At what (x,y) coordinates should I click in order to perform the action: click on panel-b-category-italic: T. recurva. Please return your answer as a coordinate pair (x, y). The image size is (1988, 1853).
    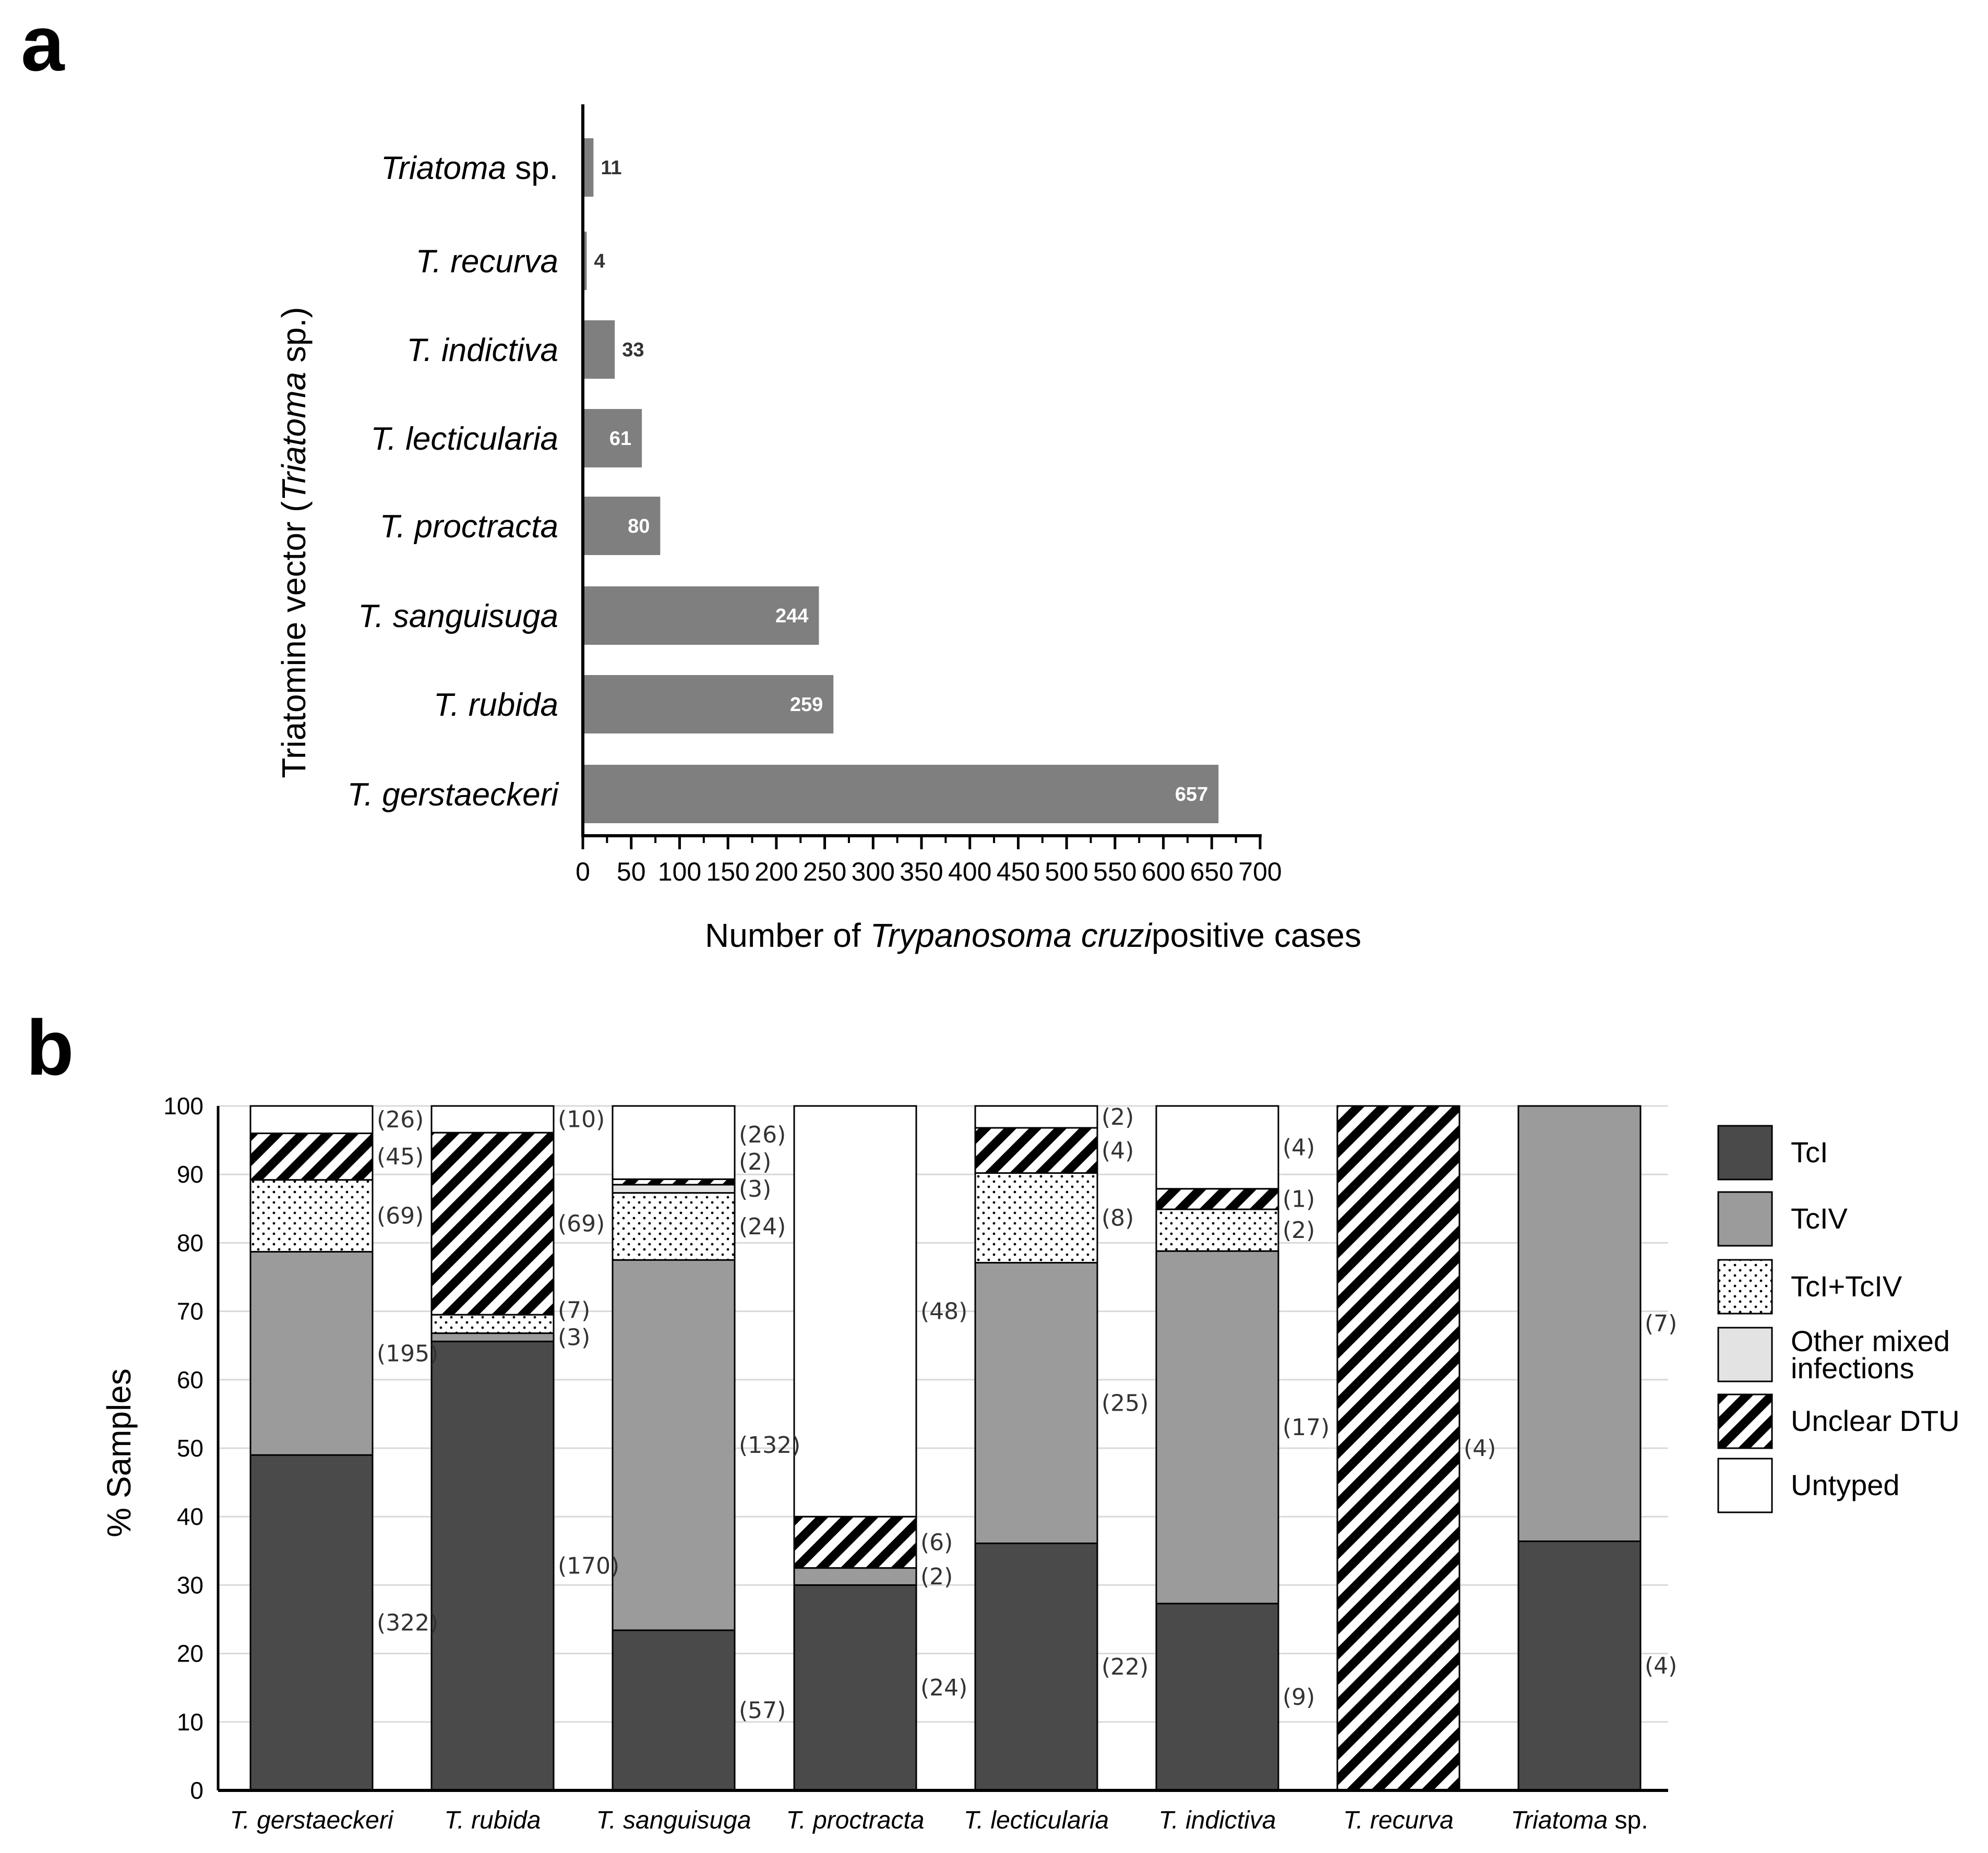
    Looking at the image, I should click on (1398, 1820).